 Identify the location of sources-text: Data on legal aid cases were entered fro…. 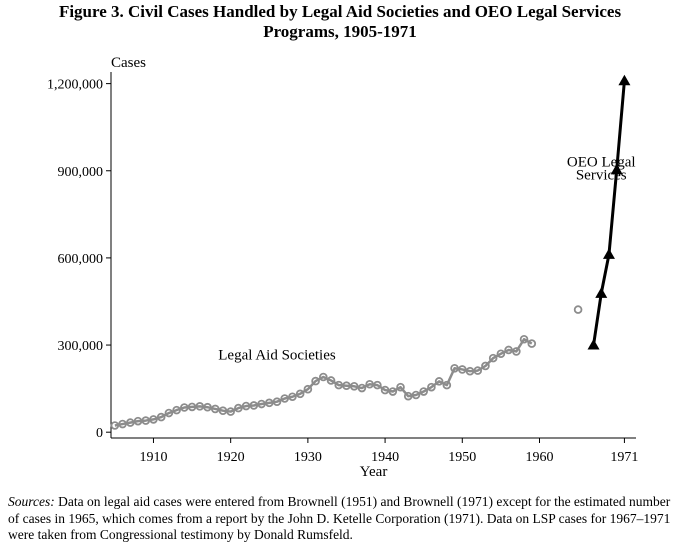
(339, 518).